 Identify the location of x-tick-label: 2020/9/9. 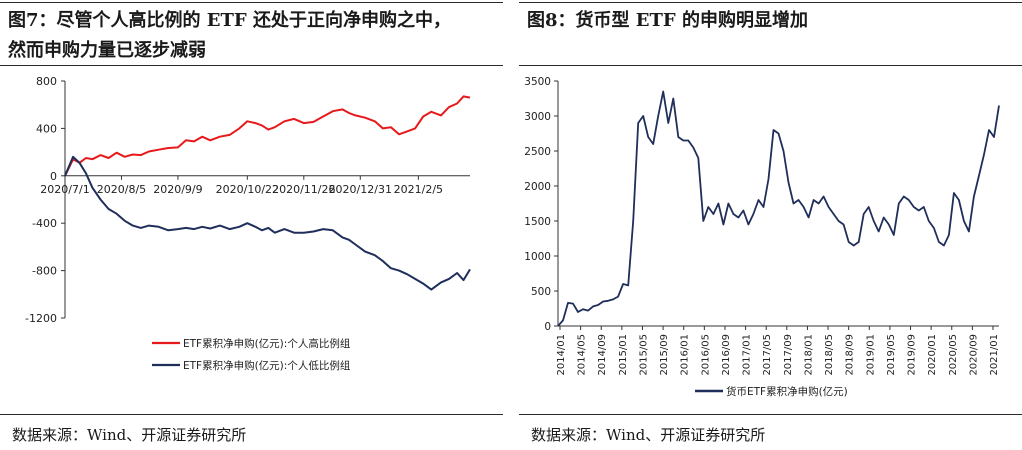
(177, 189).